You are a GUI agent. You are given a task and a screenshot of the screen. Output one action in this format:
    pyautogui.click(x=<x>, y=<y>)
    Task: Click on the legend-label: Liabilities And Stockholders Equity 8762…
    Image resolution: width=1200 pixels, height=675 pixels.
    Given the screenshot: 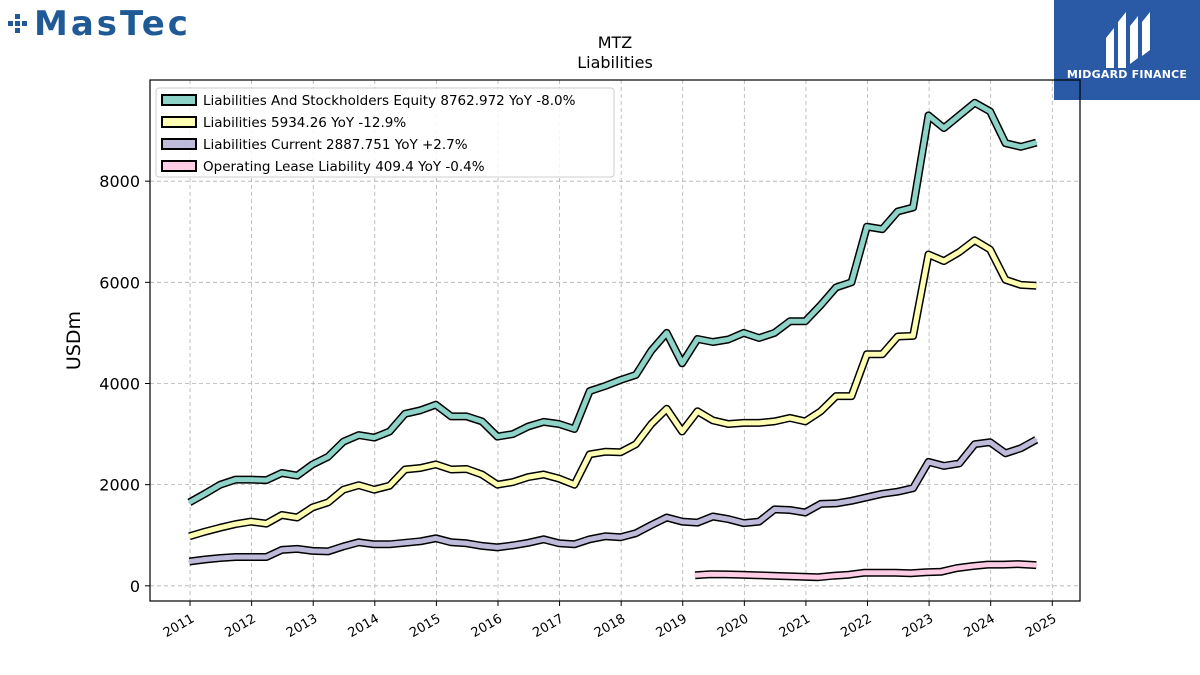 What is the action you would take?
    pyautogui.click(x=389, y=101)
    